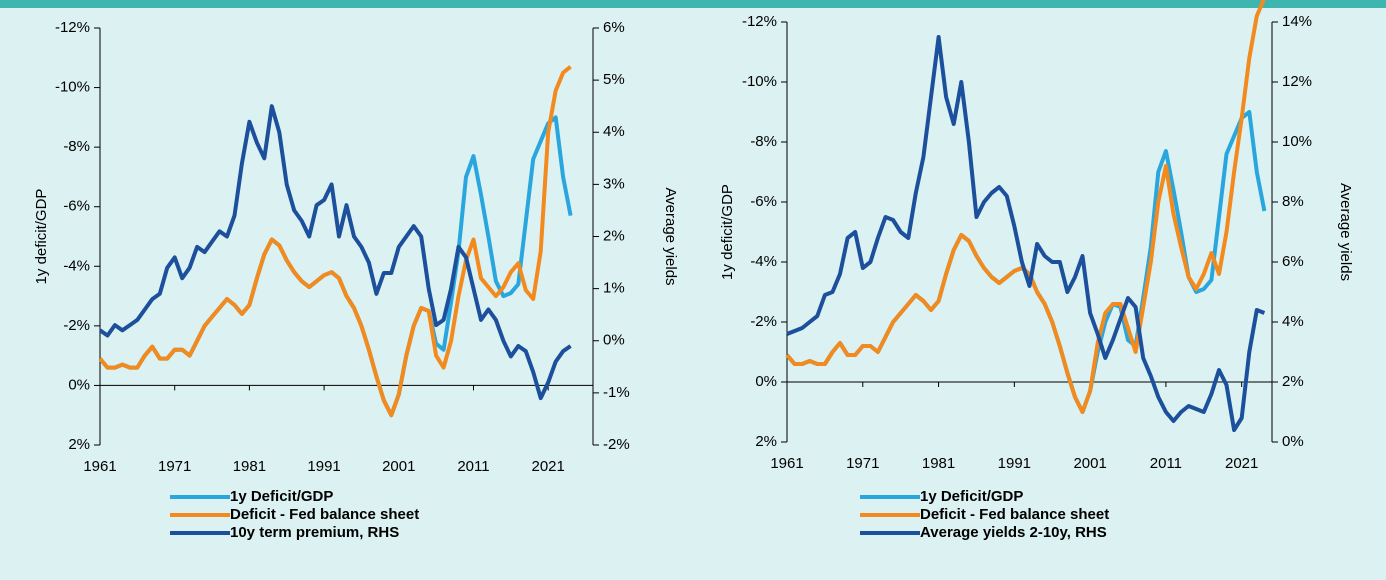 Image resolution: width=1386 pixels, height=580 pixels. What do you see at coordinates (314, 532) in the screenshot?
I see `legend-label: 10y term premium, RHS` at bounding box center [314, 532].